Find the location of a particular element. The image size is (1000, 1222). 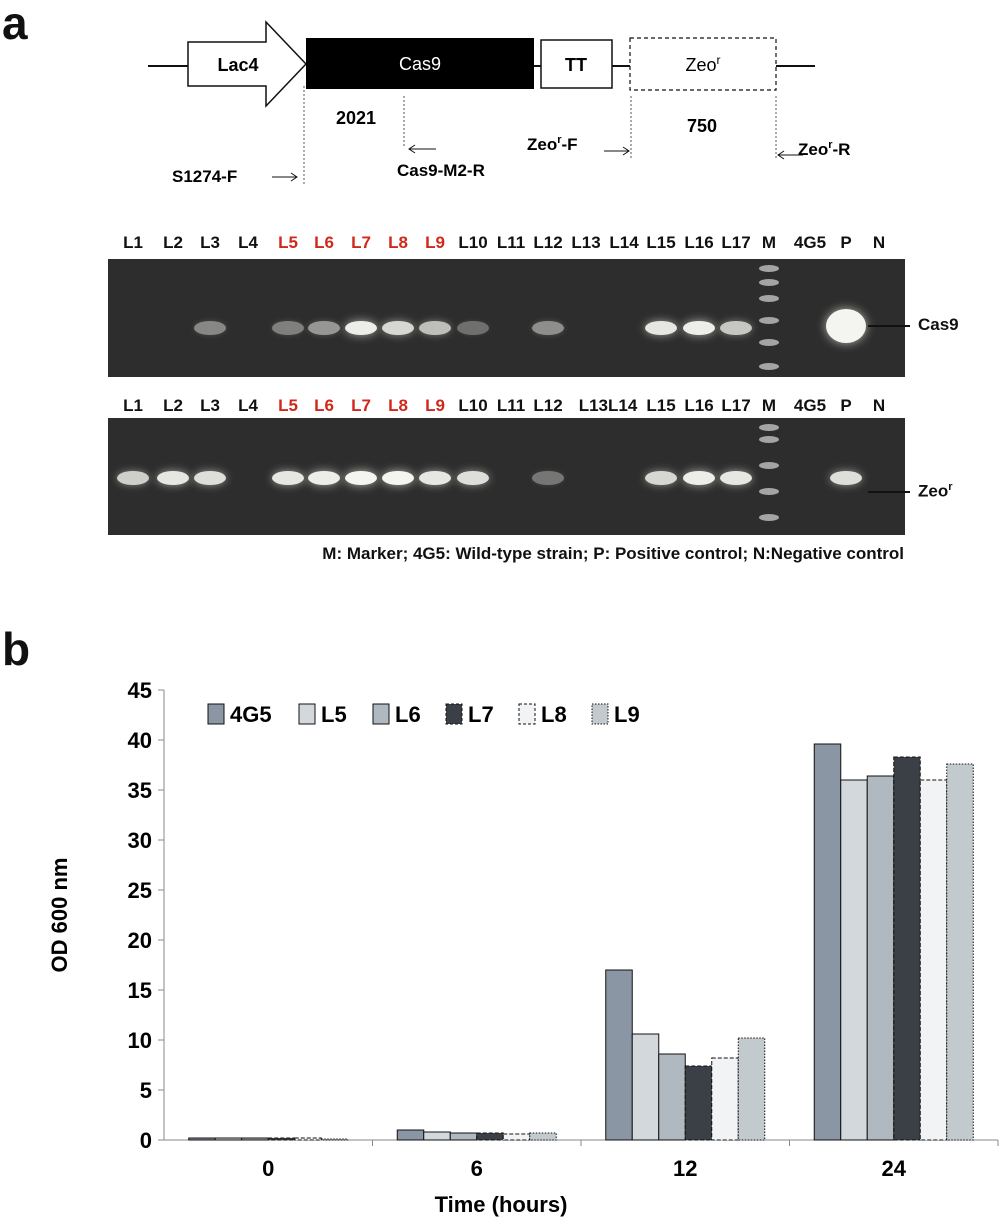

legend-label-l6: L6 is located at coordinates (408, 714).